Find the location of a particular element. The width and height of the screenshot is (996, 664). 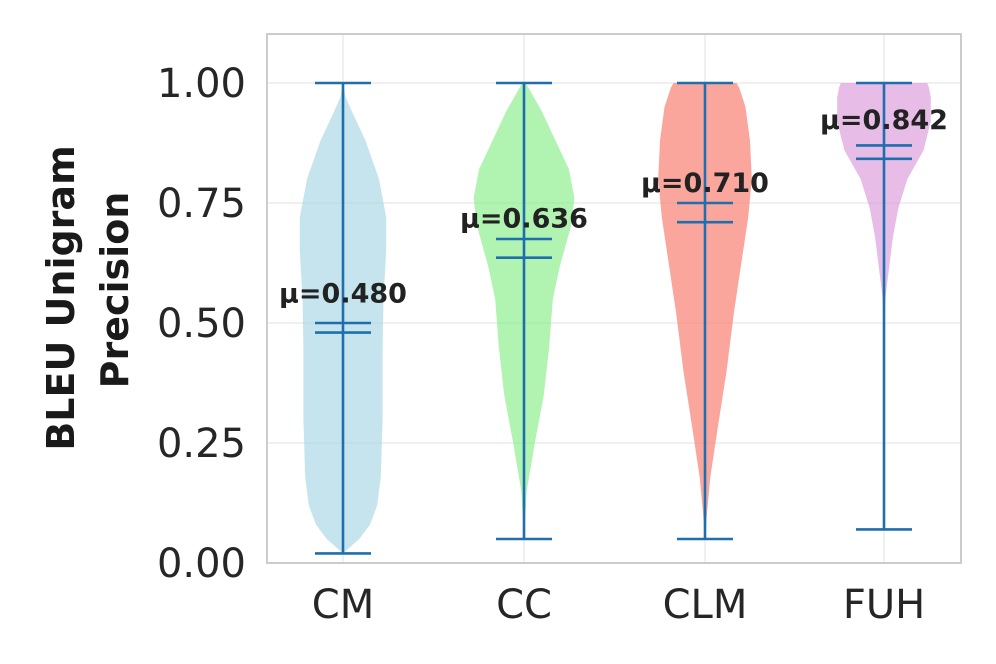

x-axis-ticks: CM CC CLM FUH is located at coordinates (618, 605).